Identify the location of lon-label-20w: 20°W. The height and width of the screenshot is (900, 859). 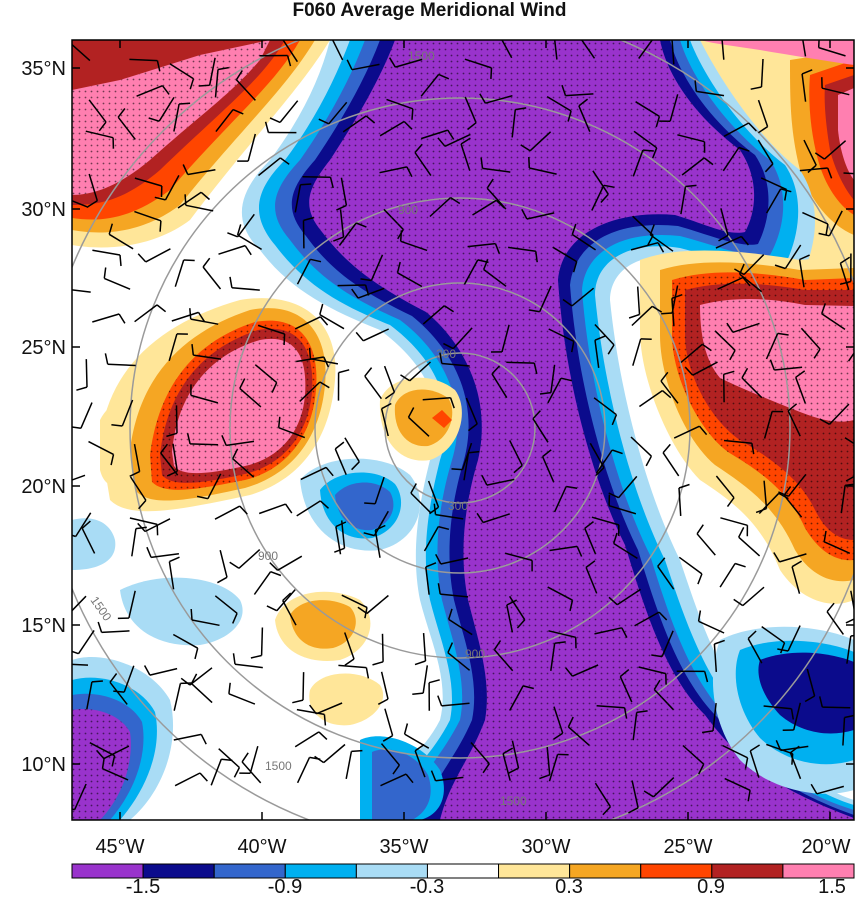
(825, 847).